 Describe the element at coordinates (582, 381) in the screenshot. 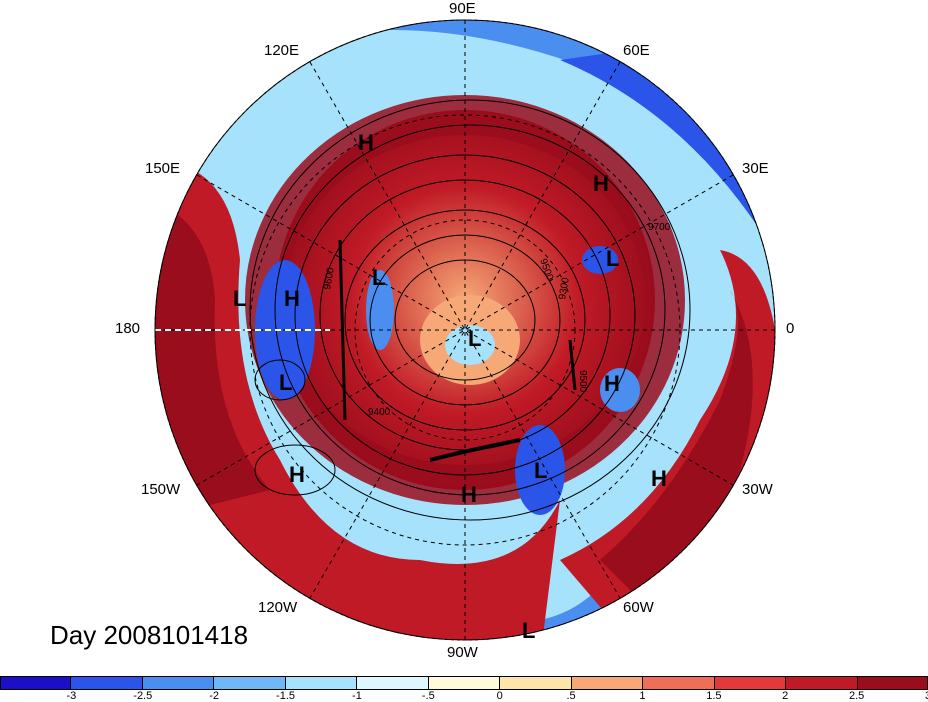

I see `contour-label: 9500` at that location.